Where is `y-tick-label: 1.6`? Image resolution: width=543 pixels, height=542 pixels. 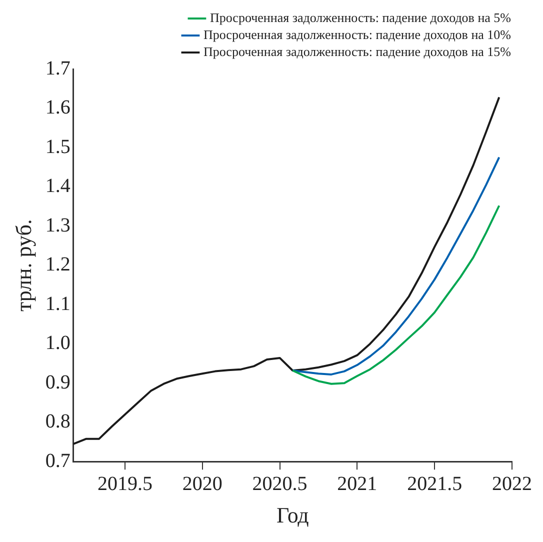 y-tick-label: 1.6 is located at coordinates (57, 107).